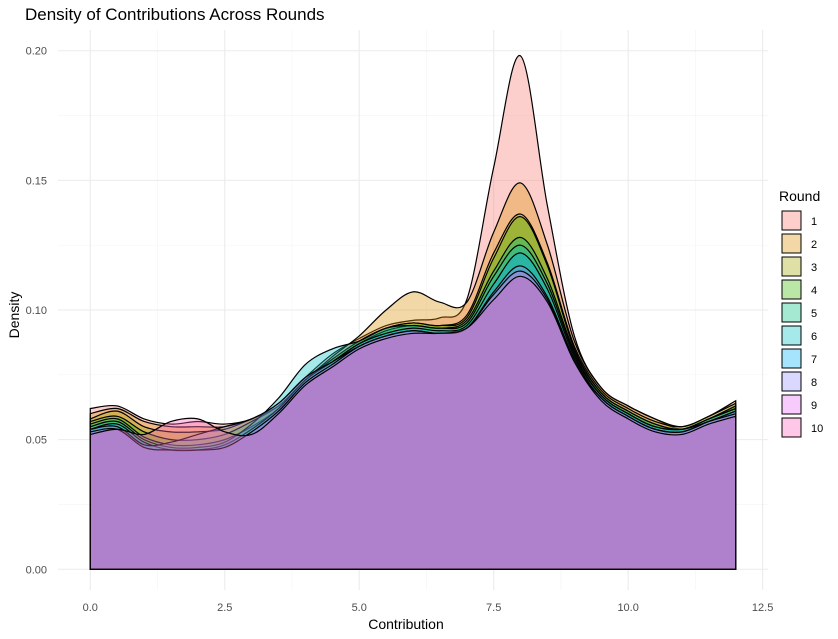 Image resolution: width=838 pixels, height=639 pixels. Describe the element at coordinates (36, 570) in the screenshot. I see `y-tick-label: 0.00` at that location.